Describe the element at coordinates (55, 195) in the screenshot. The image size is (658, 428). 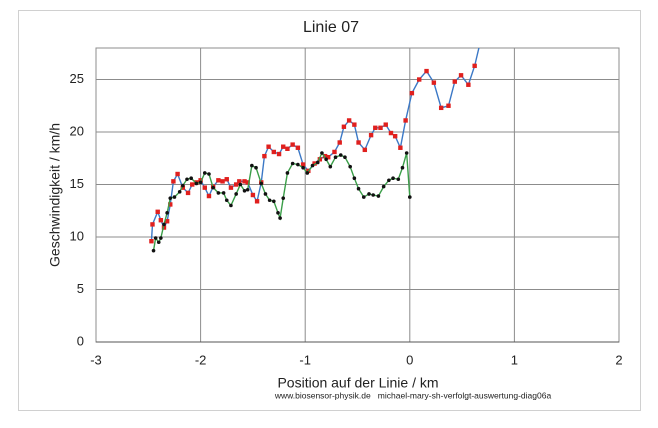
I see `y-axis-label: Geschwindigkeit / km/h` at that location.